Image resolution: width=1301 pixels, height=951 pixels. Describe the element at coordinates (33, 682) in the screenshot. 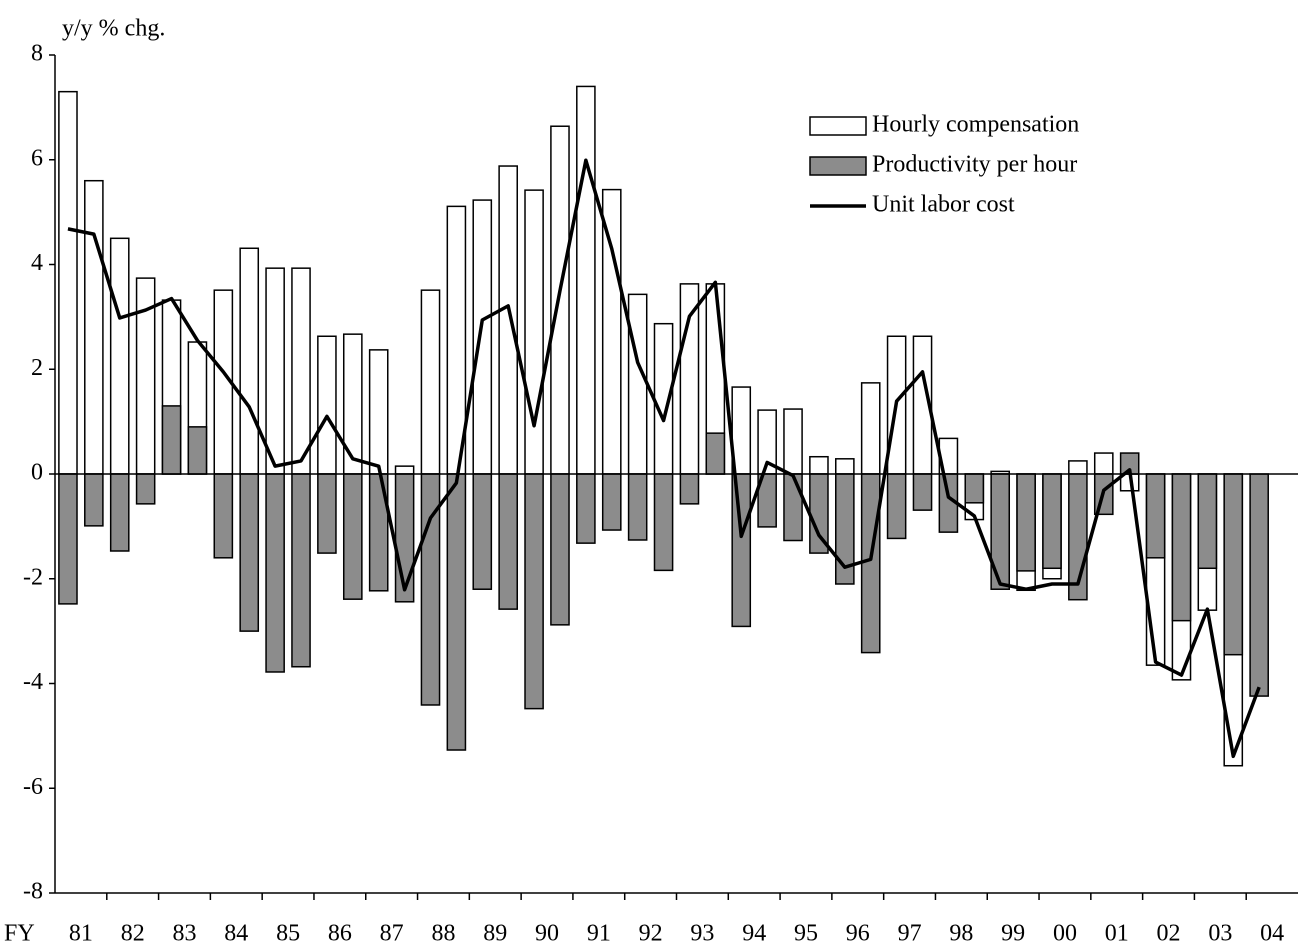

I see `y-tick-label: -4` at that location.